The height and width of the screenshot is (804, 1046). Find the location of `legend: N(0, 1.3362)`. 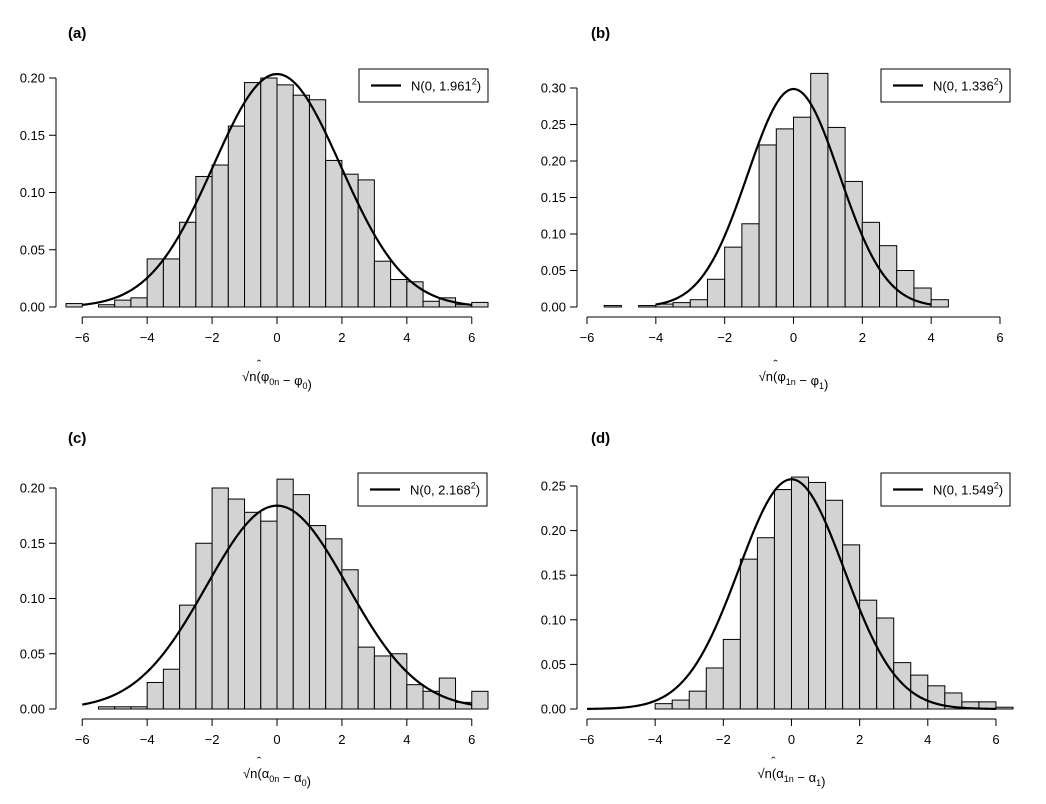

legend: N(0, 1.3362) is located at coordinates (945, 85).